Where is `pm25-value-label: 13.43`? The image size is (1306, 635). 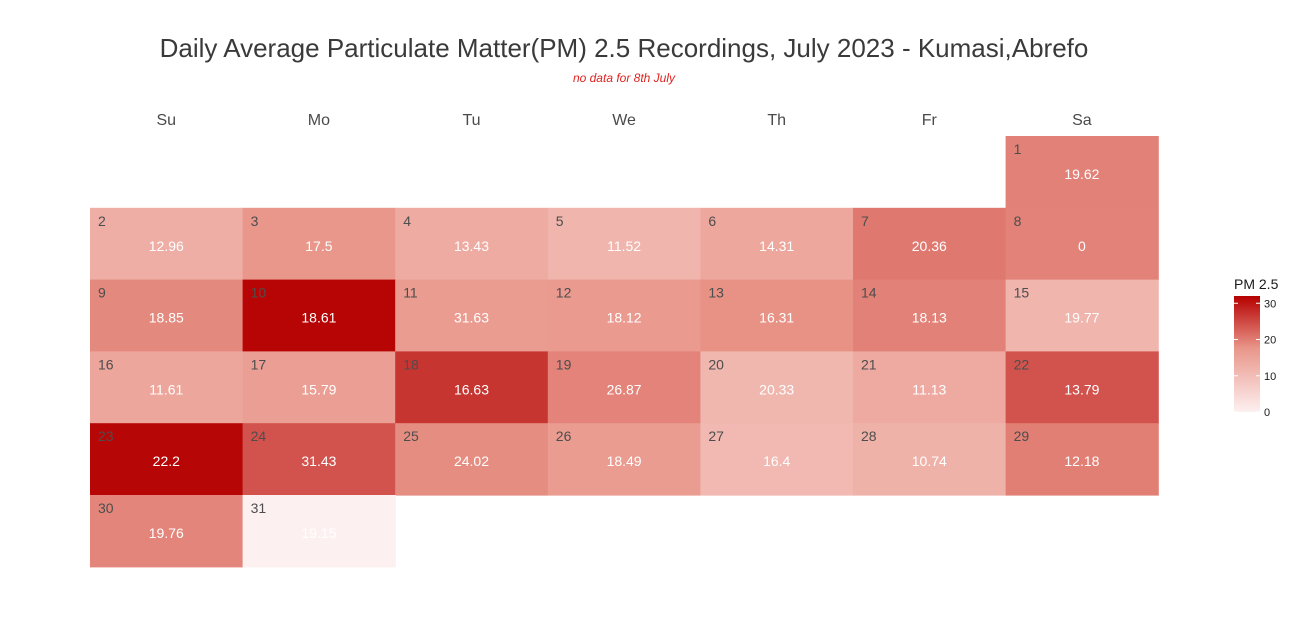 pm25-value-label: 13.43 is located at coordinates (471, 246).